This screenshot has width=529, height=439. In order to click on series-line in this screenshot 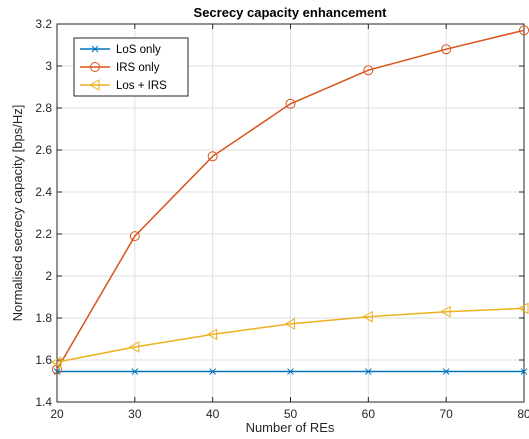, I will do `click(290, 335)`.